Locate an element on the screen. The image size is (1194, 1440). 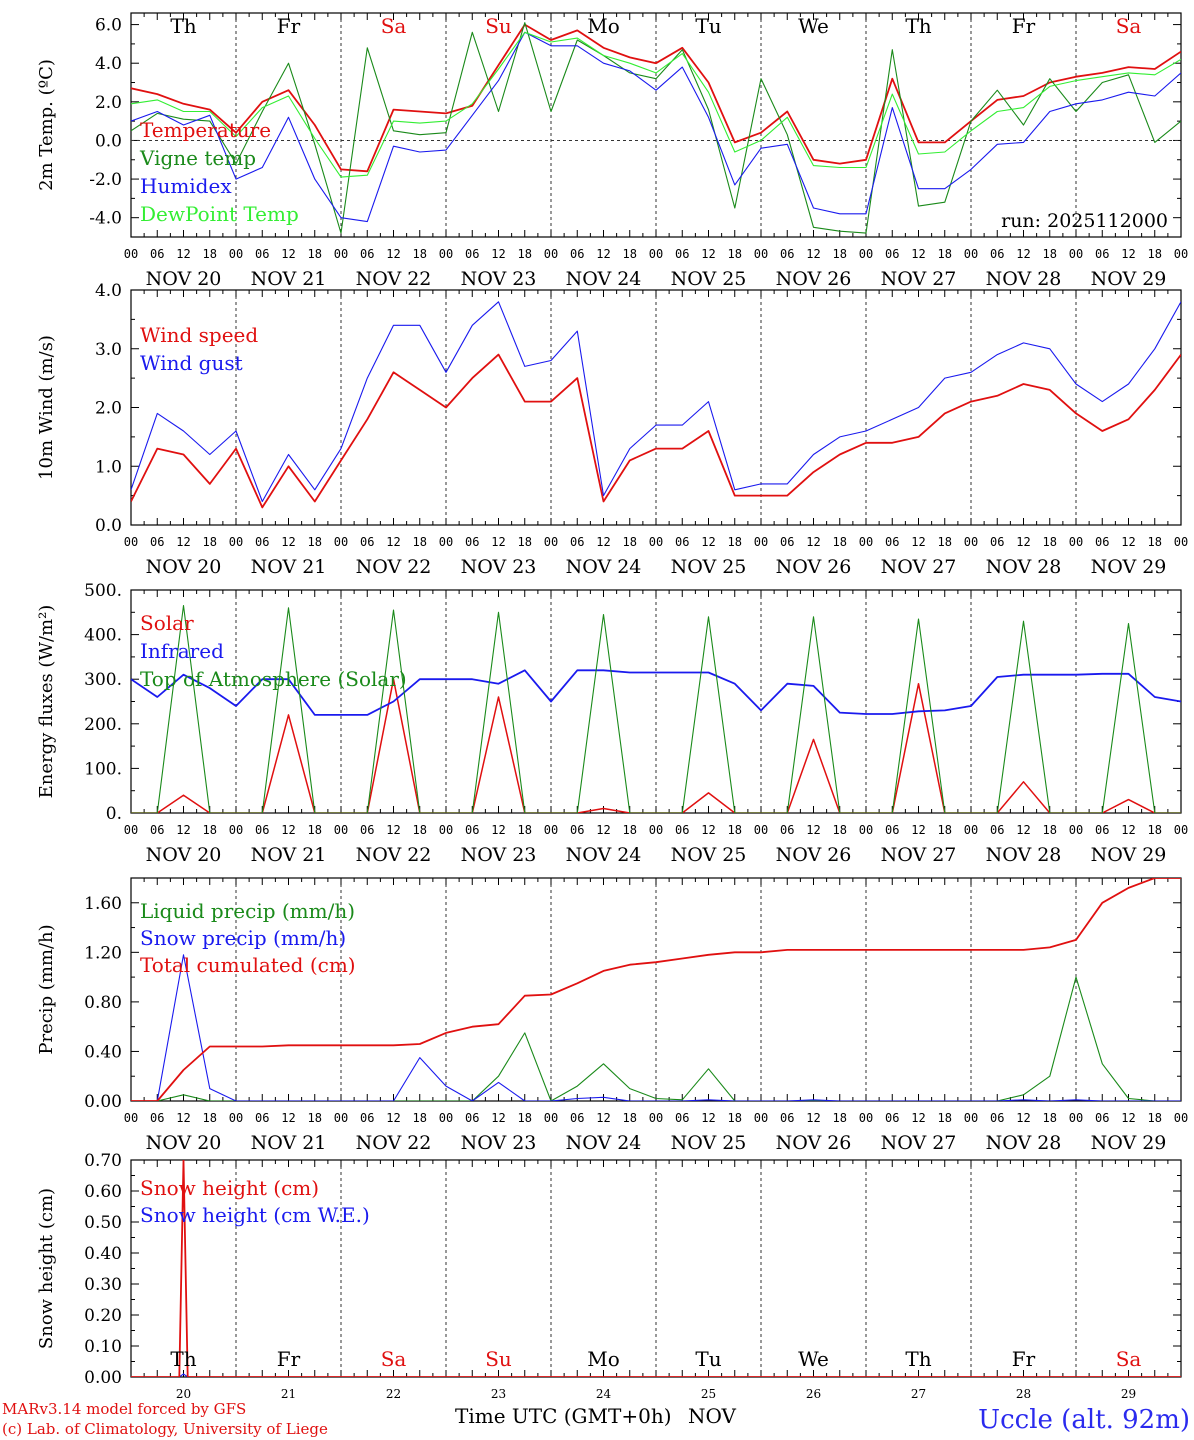
date-label: NOV 21 is located at coordinates (289, 567).